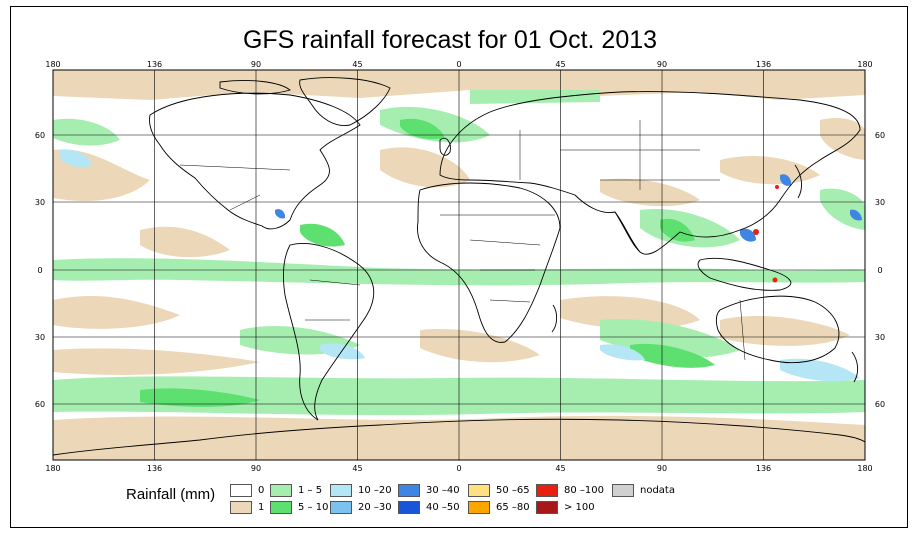 The image size is (920, 539). I want to click on coast-north-america, so click(255, 161).